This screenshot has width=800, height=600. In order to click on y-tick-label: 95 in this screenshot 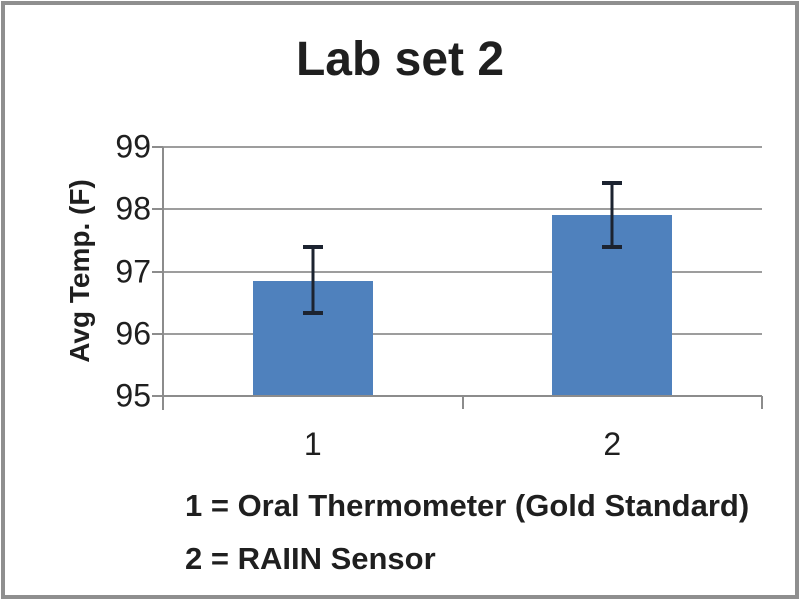, I will do `click(133, 395)`.